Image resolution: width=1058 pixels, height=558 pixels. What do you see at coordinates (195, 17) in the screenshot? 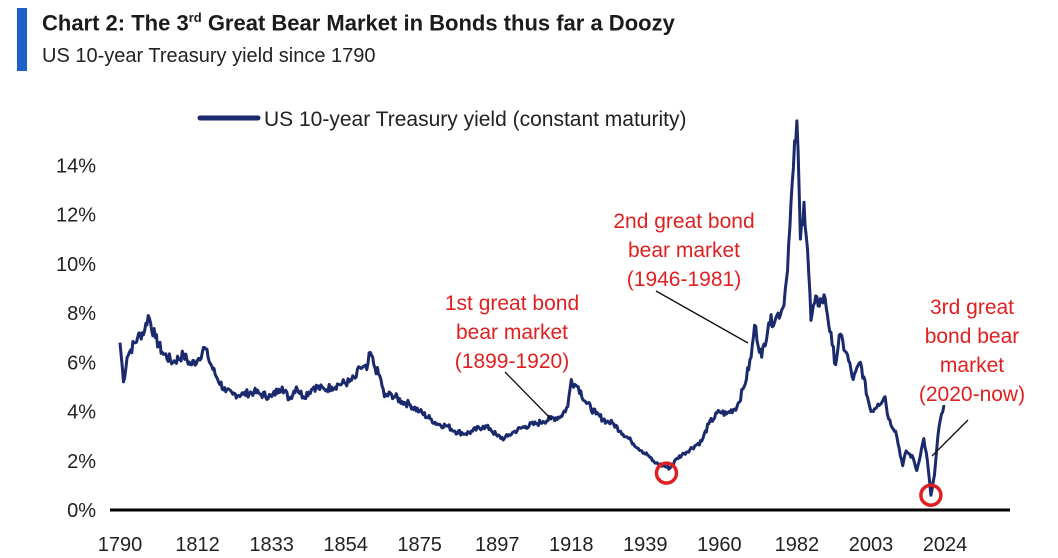
I see `title-superscript: rd` at bounding box center [195, 17].